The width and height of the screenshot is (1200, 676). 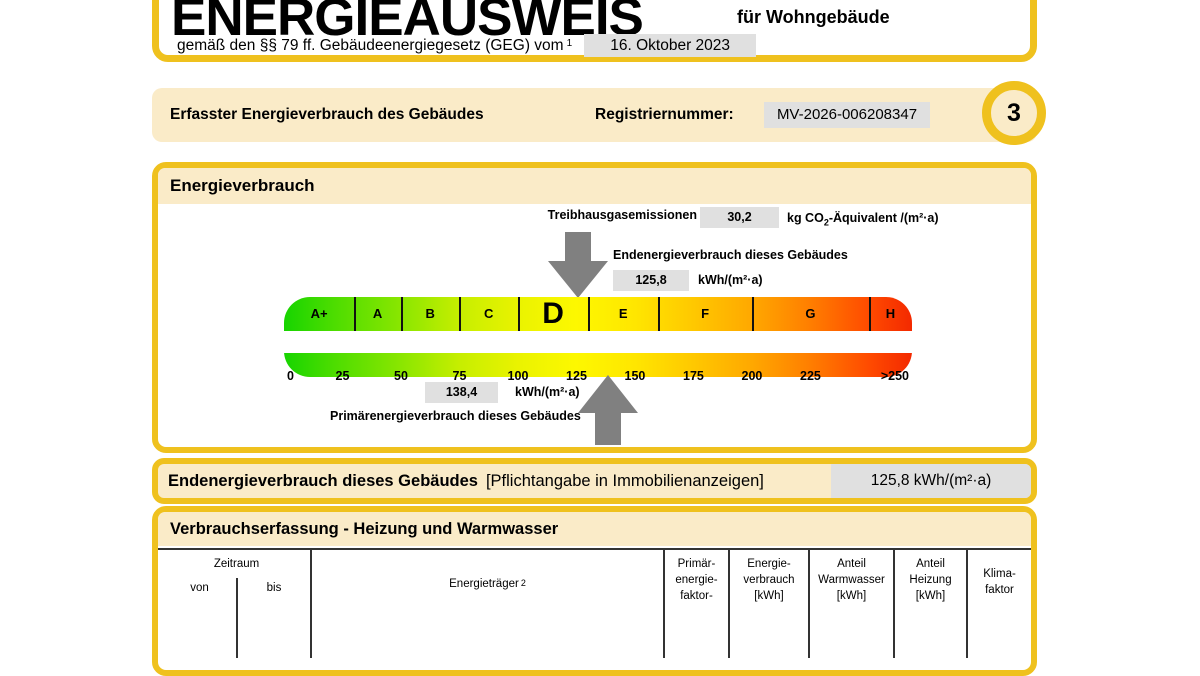 What do you see at coordinates (894, 376) in the screenshot?
I see `scale-tick: >250` at bounding box center [894, 376].